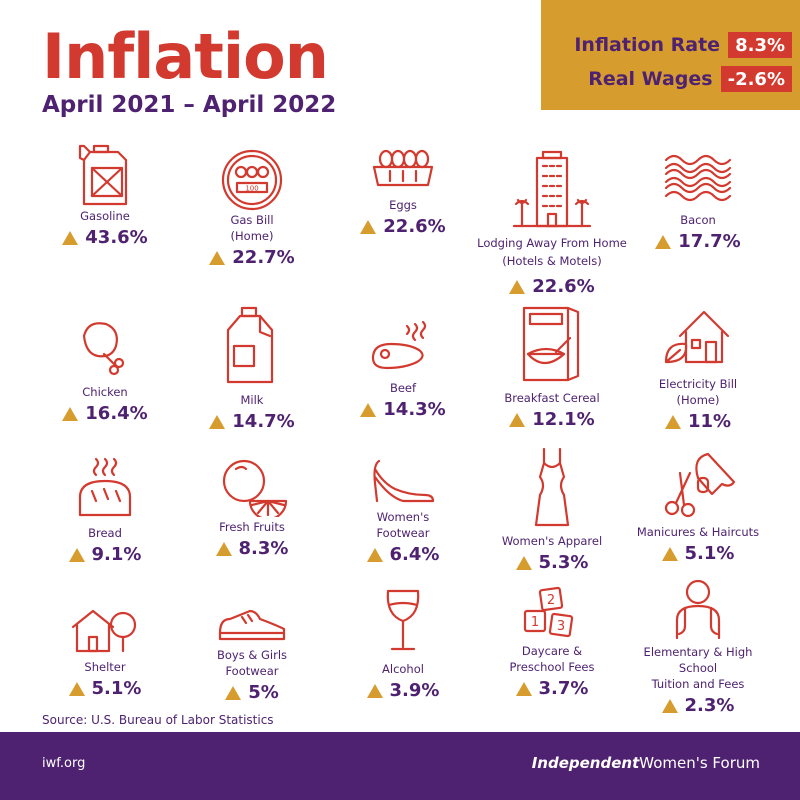  I want to click on gas-meter-icon: 100, so click(252, 180).